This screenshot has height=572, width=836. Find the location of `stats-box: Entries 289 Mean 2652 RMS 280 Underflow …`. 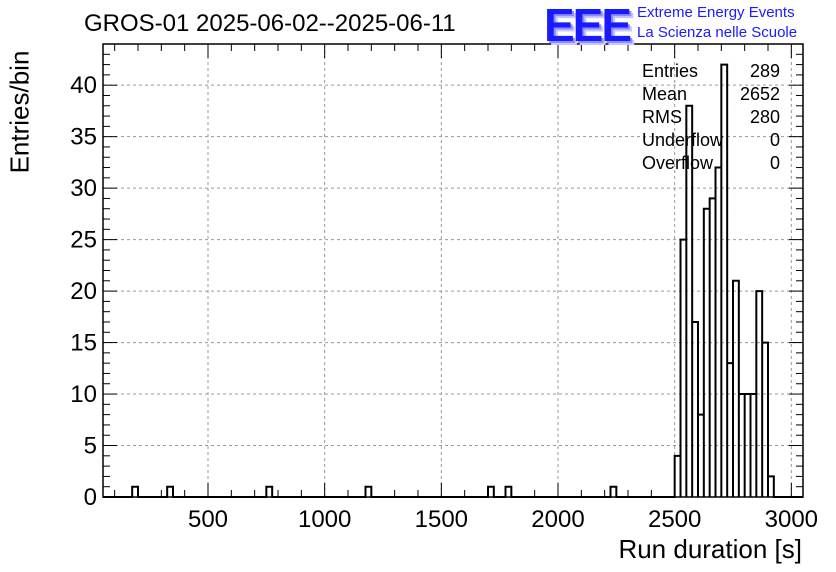

stats-box: Entries 289 Mean 2652 RMS 280 Underflow … is located at coordinates (711, 117).